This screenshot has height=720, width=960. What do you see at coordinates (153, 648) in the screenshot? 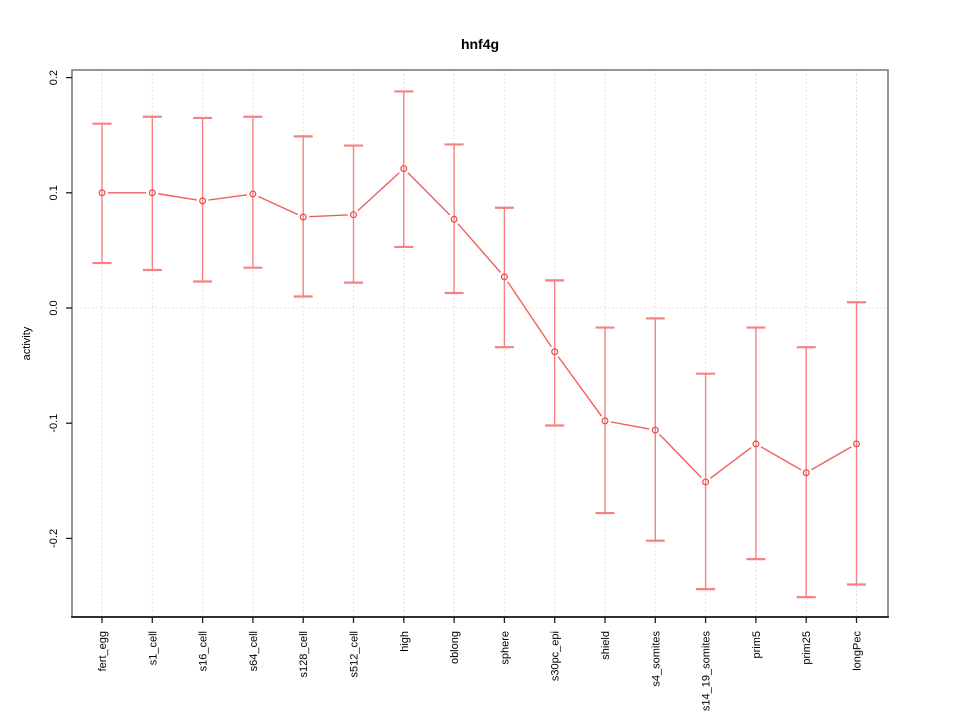
I see `x-tick-label: s1_cell` at bounding box center [153, 648].